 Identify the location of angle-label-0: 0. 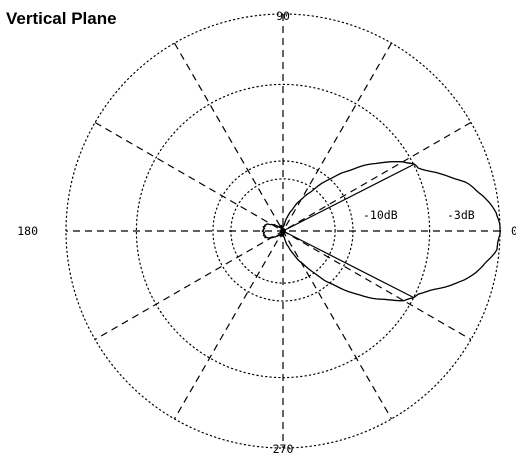
(513, 231).